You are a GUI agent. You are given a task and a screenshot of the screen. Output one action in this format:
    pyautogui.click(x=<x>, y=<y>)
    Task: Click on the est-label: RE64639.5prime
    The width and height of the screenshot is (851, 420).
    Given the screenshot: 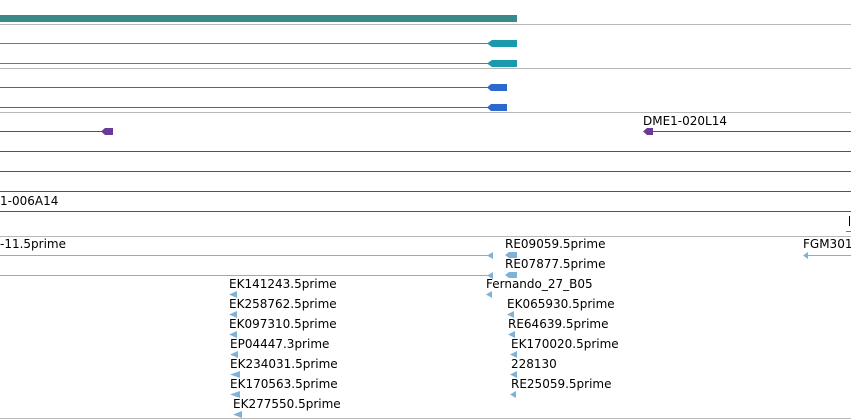 What is the action you would take?
    pyautogui.click(x=558, y=324)
    